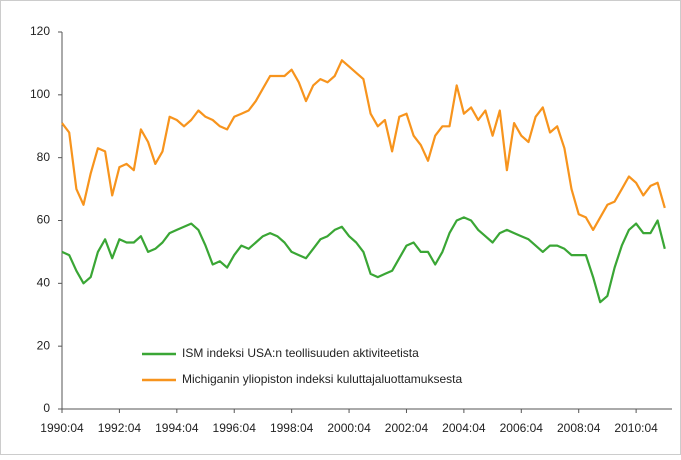 This screenshot has height=460, width=681. What do you see at coordinates (407, 428) in the screenshot?
I see `x-tick-label: 2002:04` at bounding box center [407, 428].